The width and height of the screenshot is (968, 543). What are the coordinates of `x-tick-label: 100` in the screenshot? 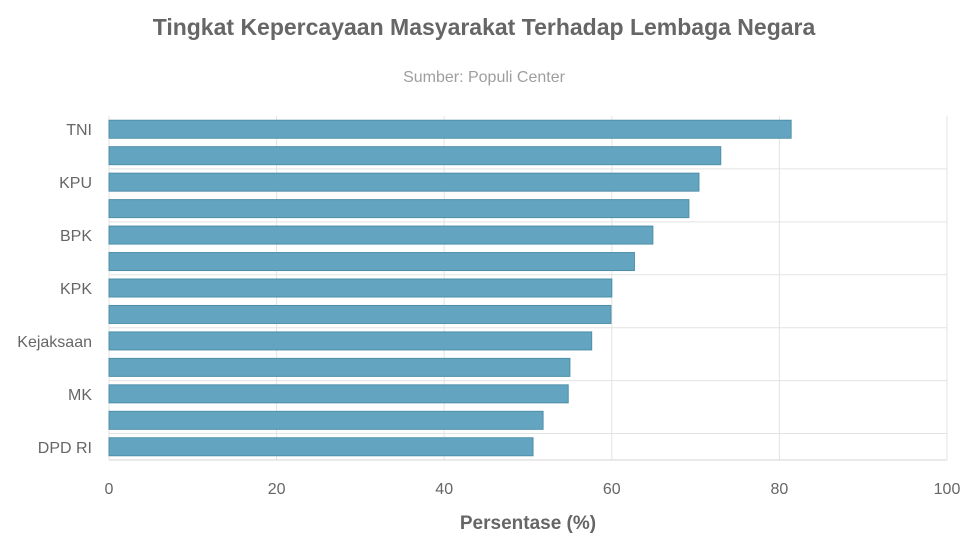 It's located at (947, 489).